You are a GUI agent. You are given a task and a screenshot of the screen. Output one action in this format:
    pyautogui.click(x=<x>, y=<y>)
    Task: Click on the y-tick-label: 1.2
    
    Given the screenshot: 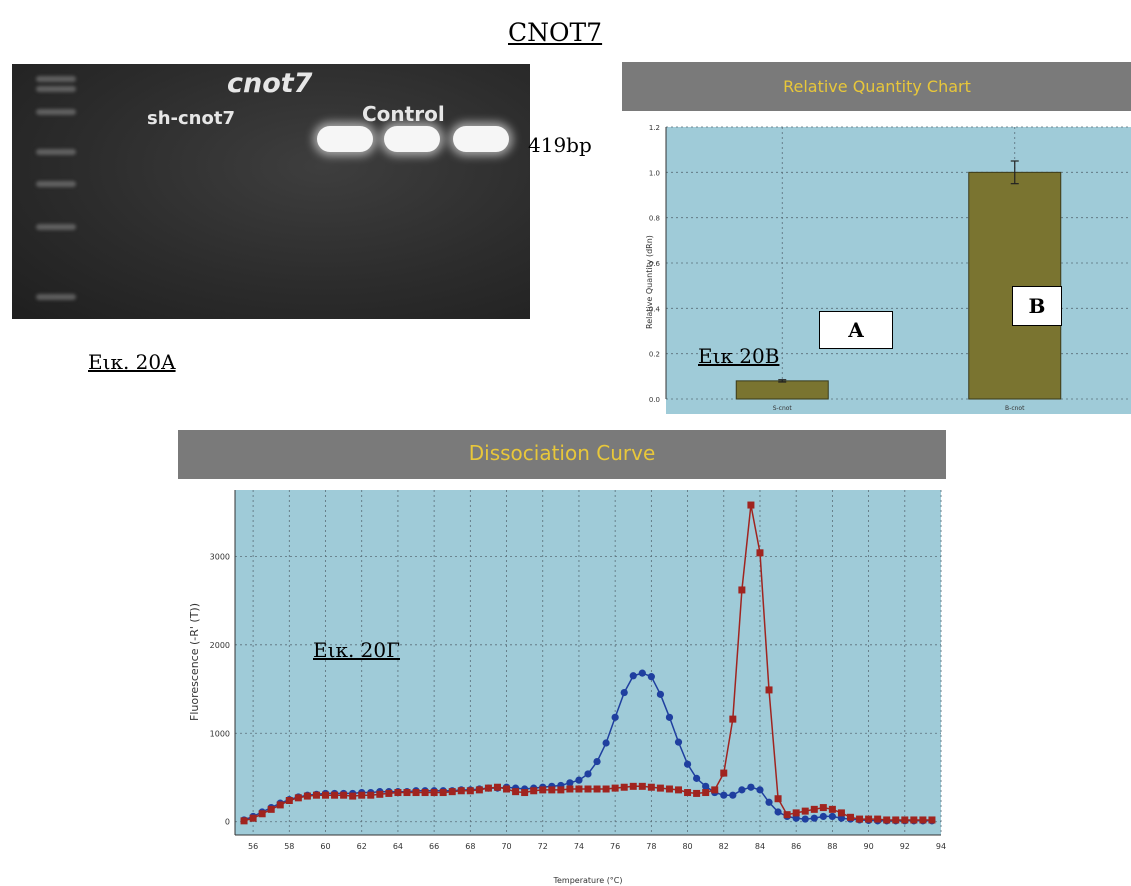 What is the action you would take?
    pyautogui.click(x=654, y=128)
    